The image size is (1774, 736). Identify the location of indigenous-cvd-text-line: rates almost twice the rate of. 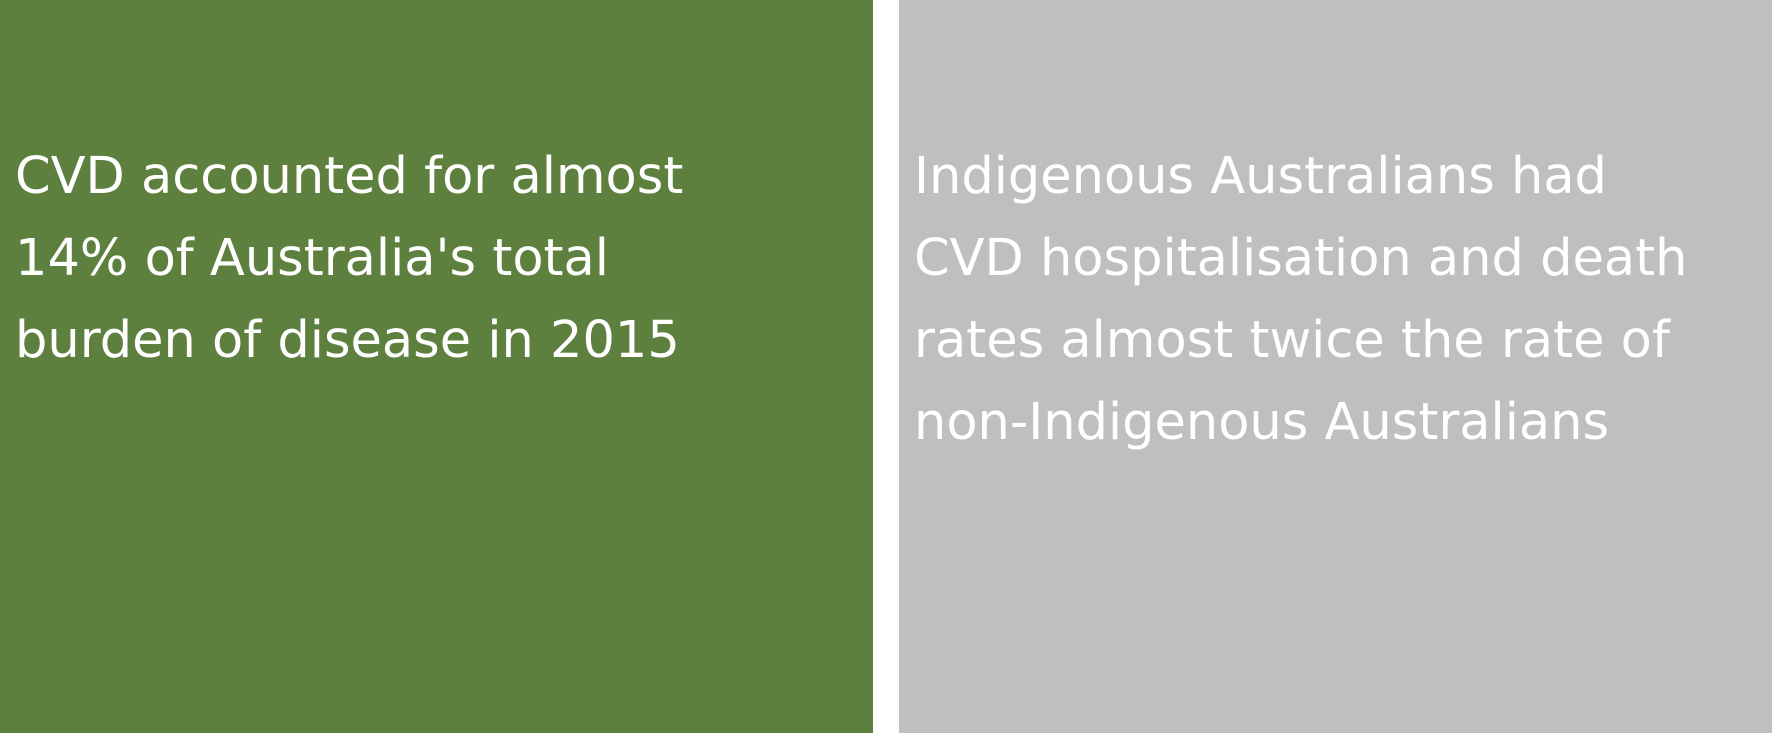
(1292, 340).